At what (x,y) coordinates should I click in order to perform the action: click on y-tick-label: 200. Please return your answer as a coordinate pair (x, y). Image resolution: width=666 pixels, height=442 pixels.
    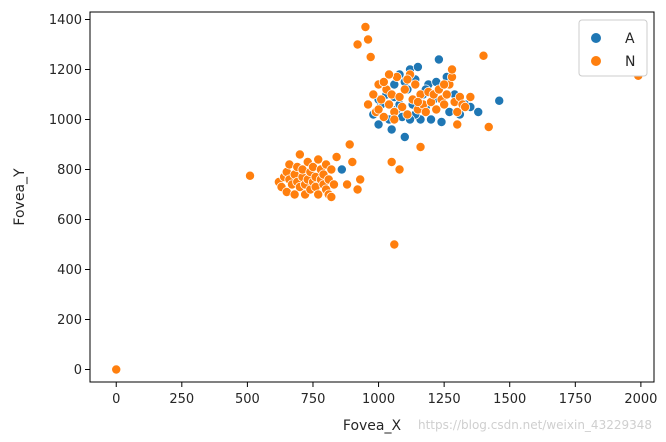
    Looking at the image, I should click on (69, 320).